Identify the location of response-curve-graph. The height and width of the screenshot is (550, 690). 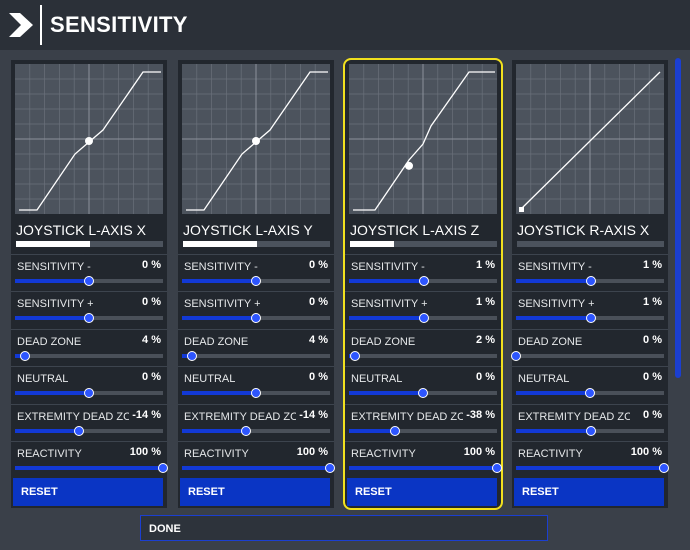
(256, 139).